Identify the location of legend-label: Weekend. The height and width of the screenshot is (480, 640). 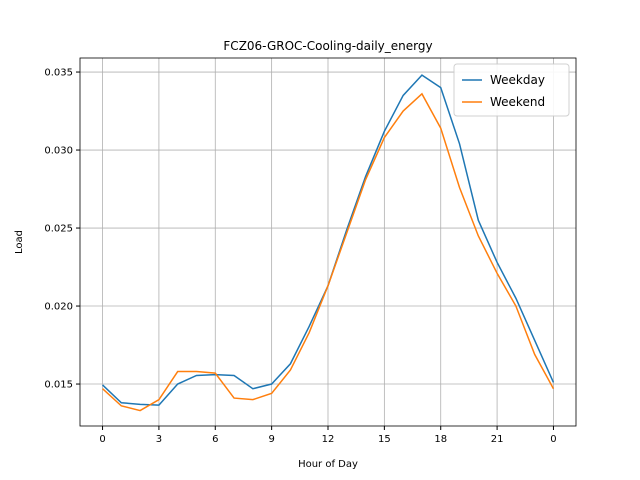
(517, 102).